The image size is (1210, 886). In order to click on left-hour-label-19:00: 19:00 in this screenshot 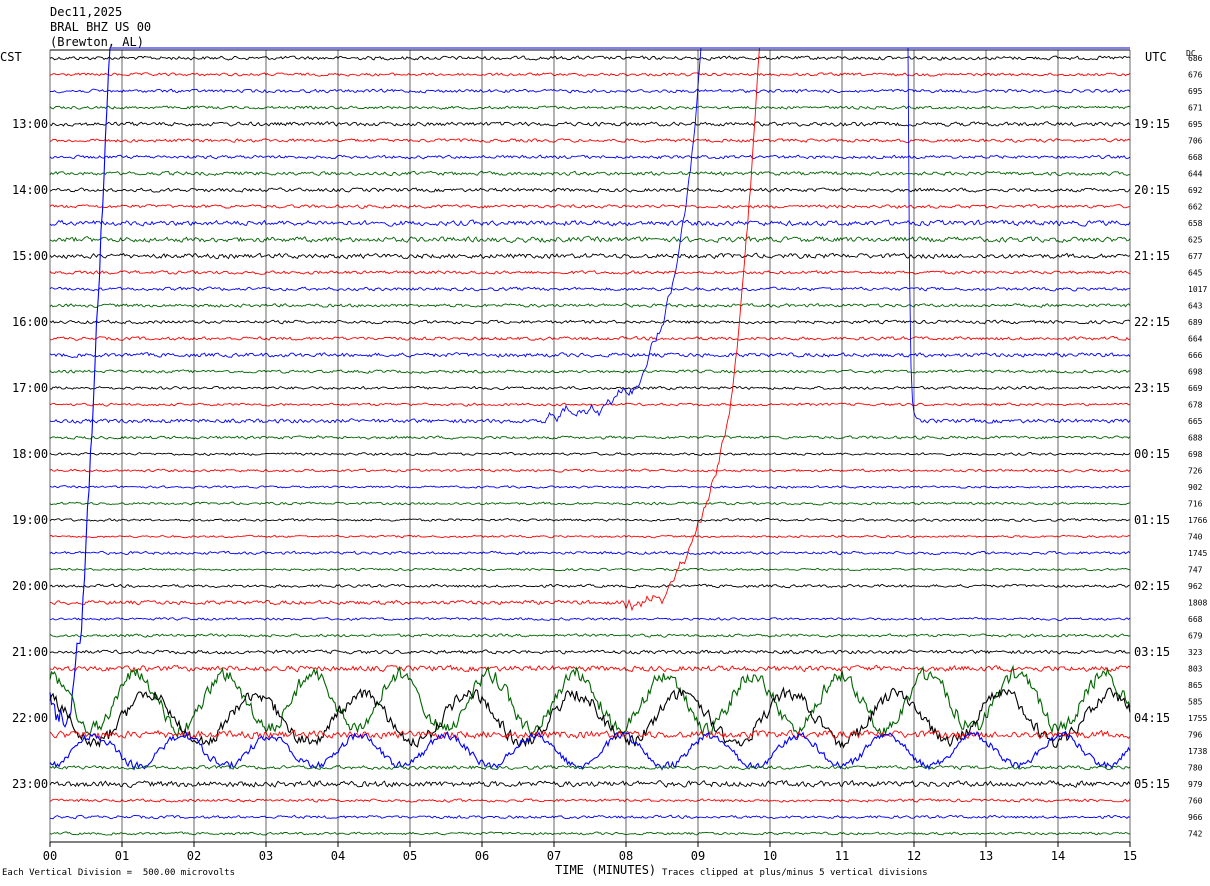, I will do `click(30, 520)`.